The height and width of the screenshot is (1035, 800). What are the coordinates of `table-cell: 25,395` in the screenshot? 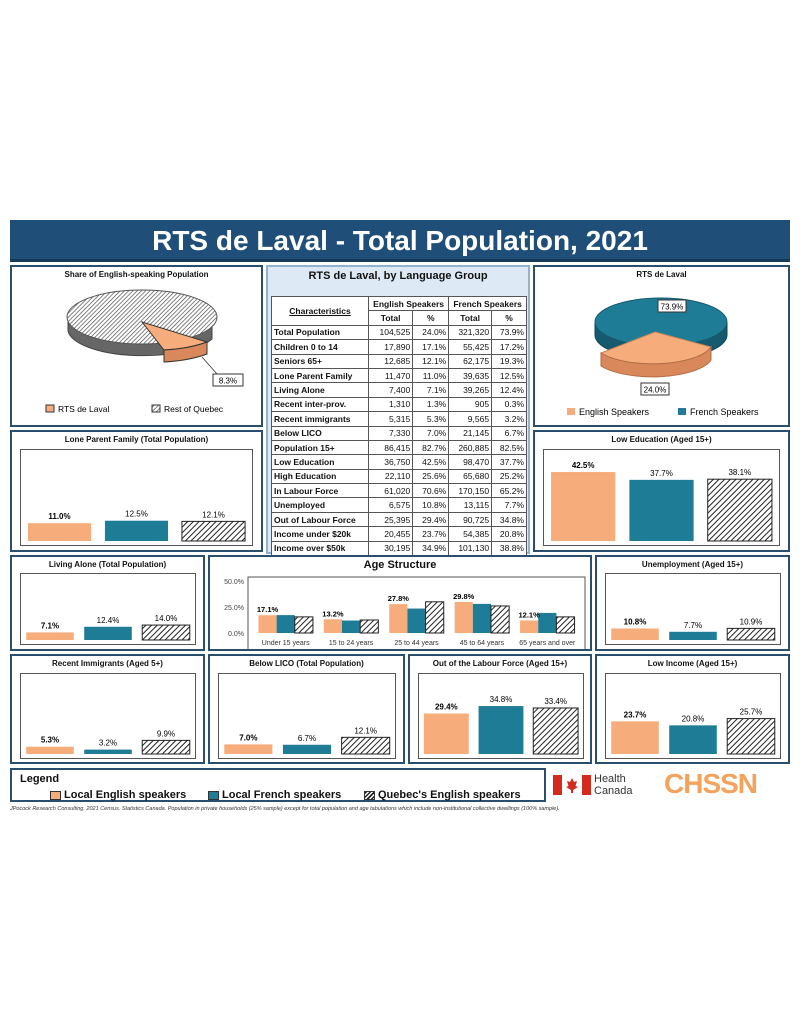 It's located at (390, 519).